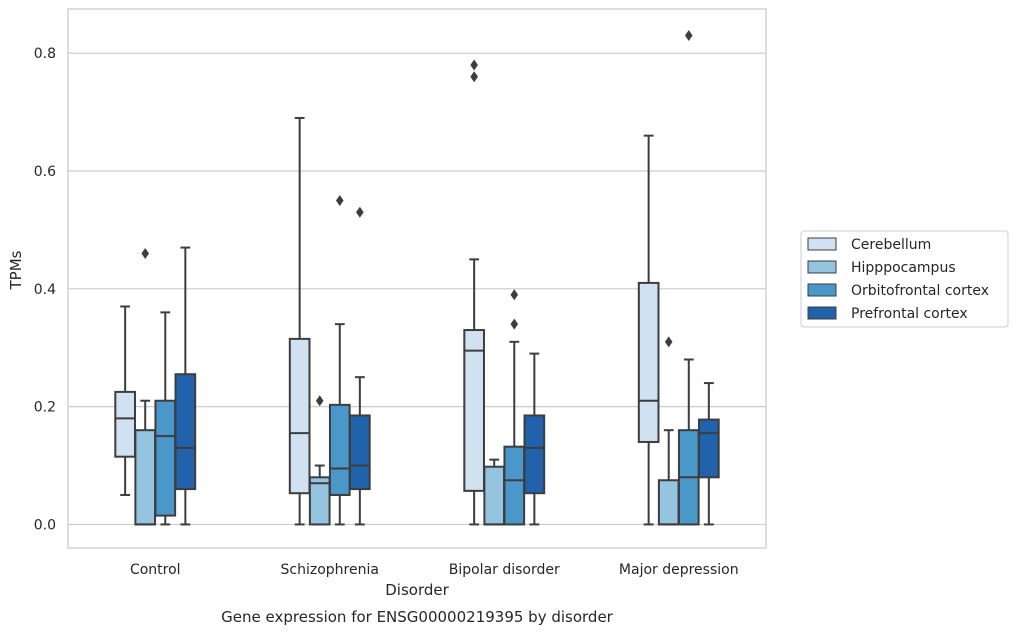 This screenshot has width=1018, height=634. I want to click on y-axis-ticks: 0.0 0.2 0.4 0.6 0.8, so click(45, 289).